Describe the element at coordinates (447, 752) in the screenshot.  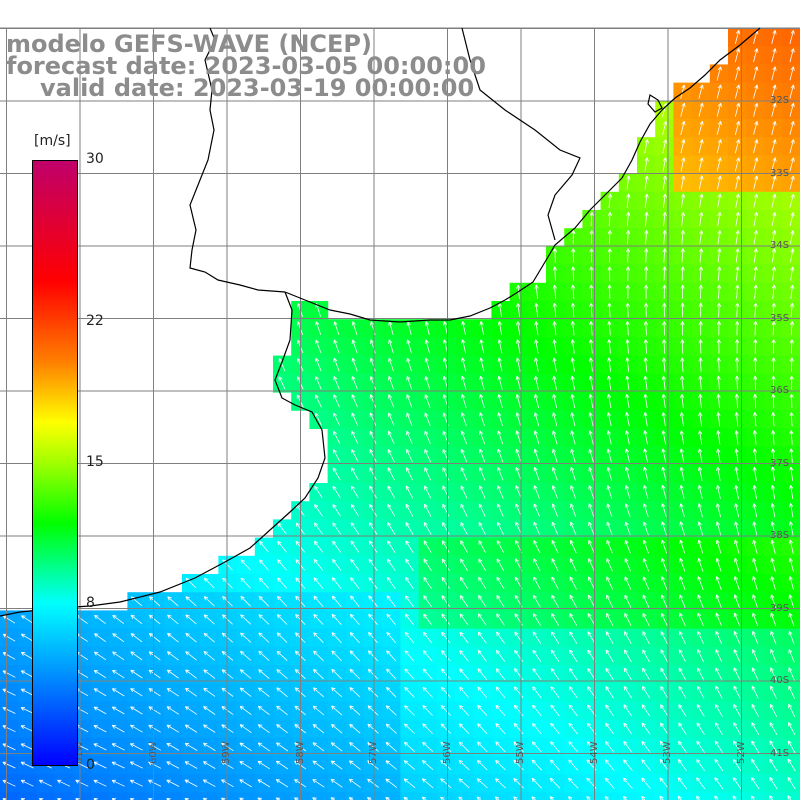
I see `longitude-label: 56W` at that location.